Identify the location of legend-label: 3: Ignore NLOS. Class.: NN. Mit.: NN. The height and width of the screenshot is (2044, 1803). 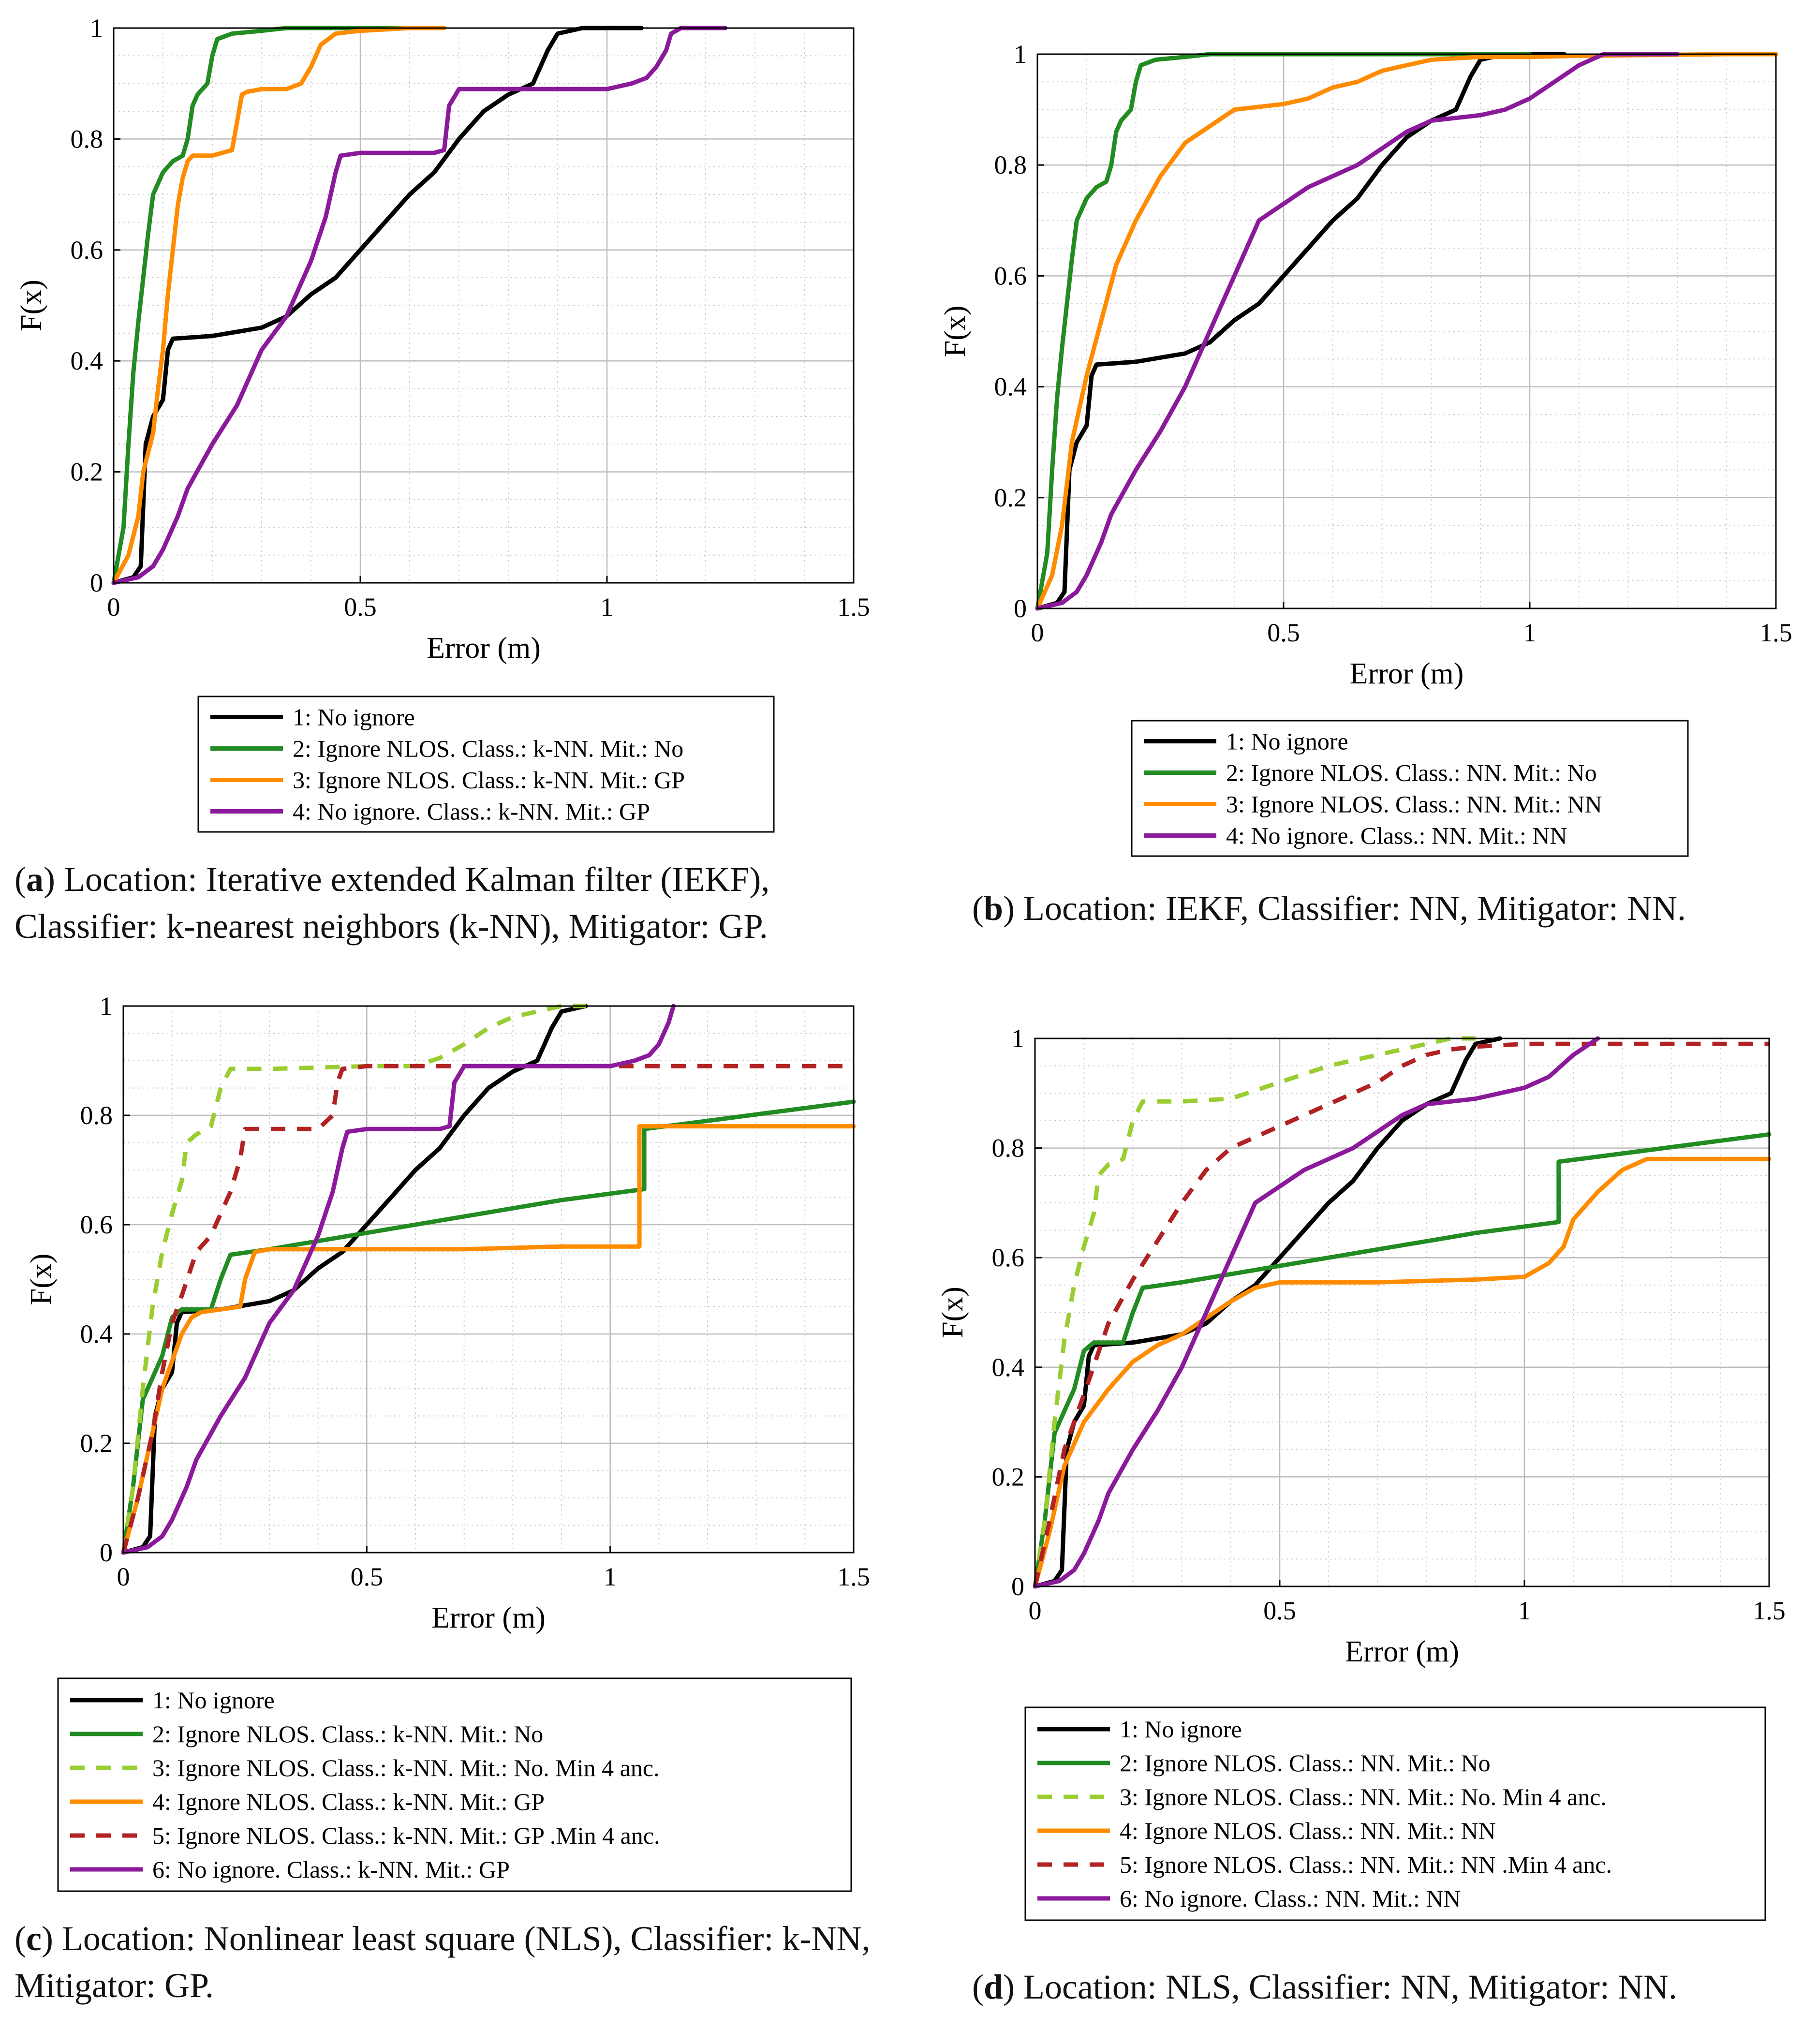
(1414, 804).